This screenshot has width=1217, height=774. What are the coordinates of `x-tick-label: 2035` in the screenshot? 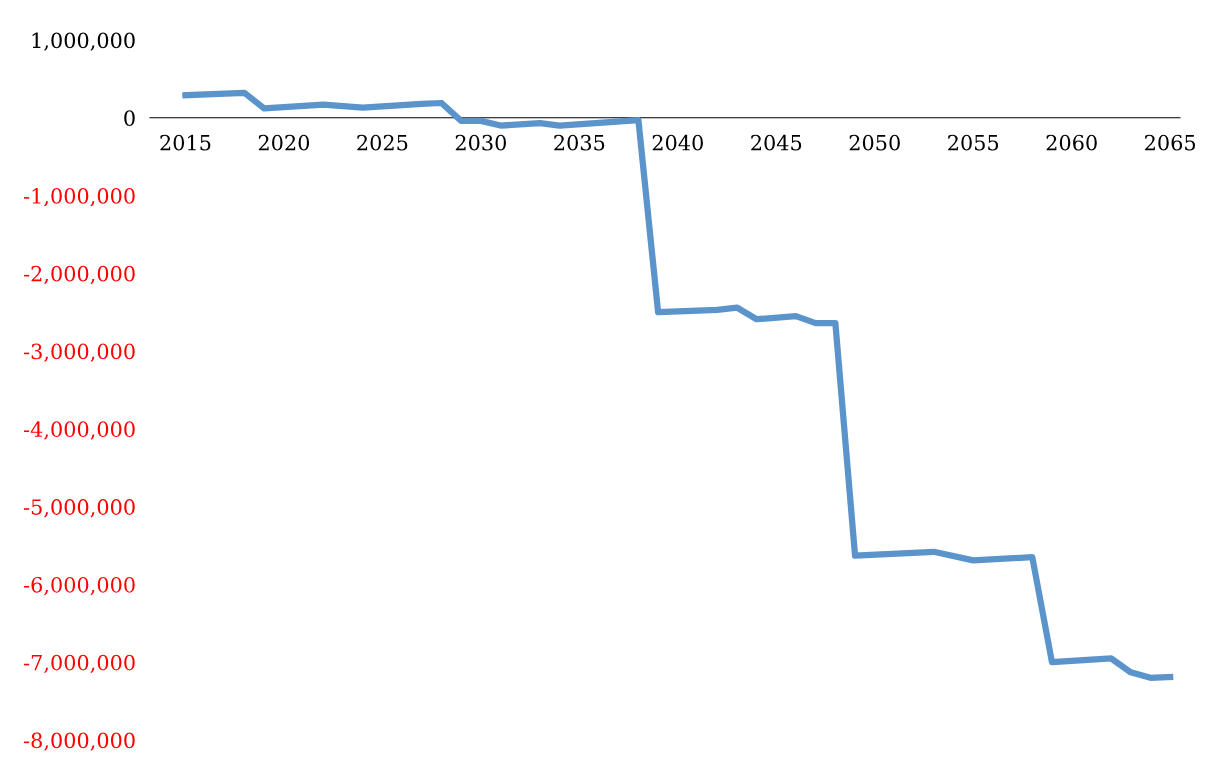 It's located at (579, 142).